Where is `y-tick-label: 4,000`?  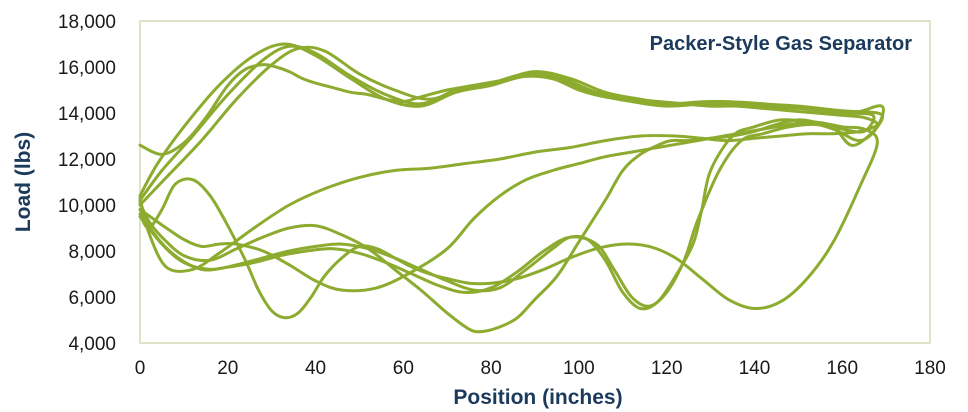 y-tick-label: 4,000 is located at coordinates (92, 344).